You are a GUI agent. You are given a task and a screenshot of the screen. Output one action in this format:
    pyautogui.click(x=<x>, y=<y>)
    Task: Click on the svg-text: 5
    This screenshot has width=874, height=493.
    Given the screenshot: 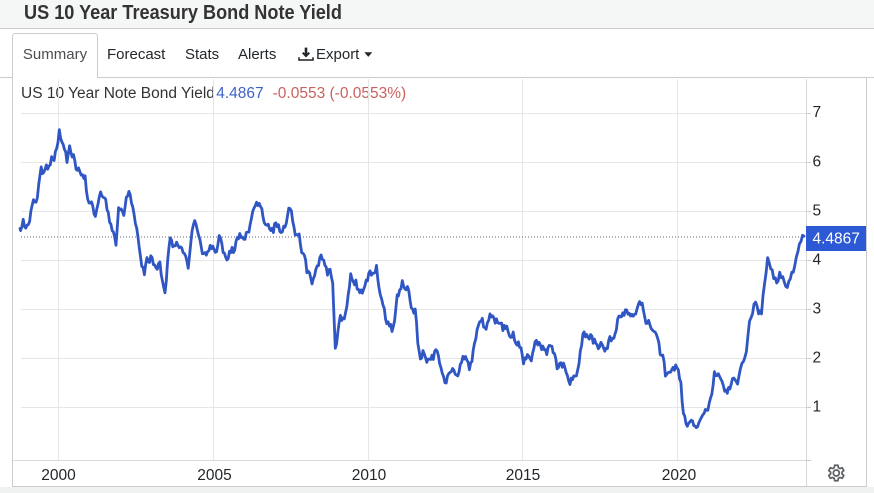 What is the action you would take?
    pyautogui.click(x=817, y=211)
    